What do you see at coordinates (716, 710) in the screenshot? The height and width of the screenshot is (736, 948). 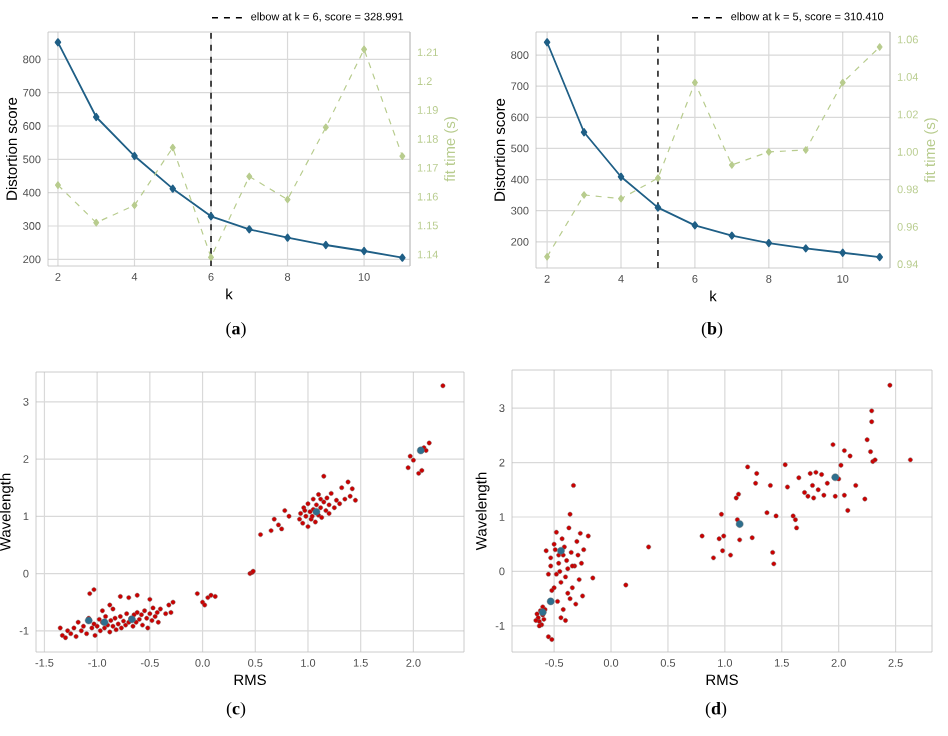 I see `text: (d)` at bounding box center [716, 710].